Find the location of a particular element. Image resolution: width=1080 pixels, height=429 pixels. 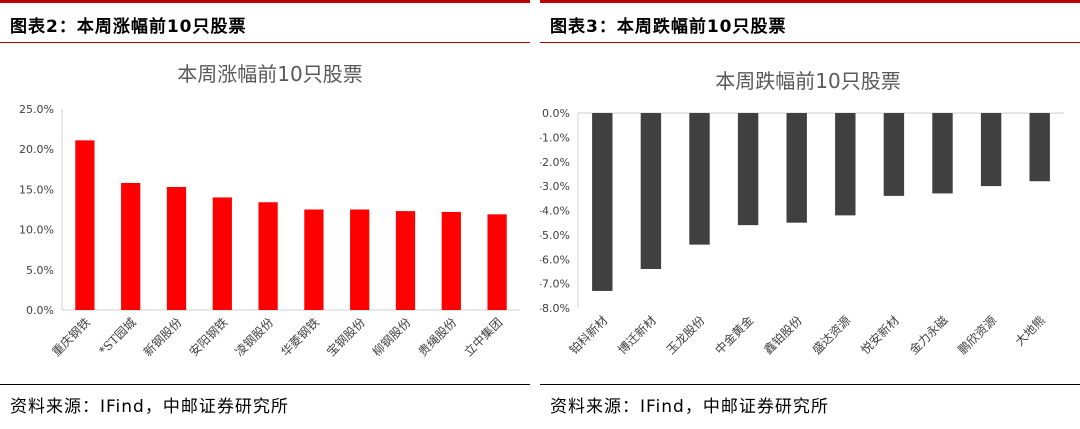

x-category-label: 华菱钢铁 is located at coordinates (300, 337).